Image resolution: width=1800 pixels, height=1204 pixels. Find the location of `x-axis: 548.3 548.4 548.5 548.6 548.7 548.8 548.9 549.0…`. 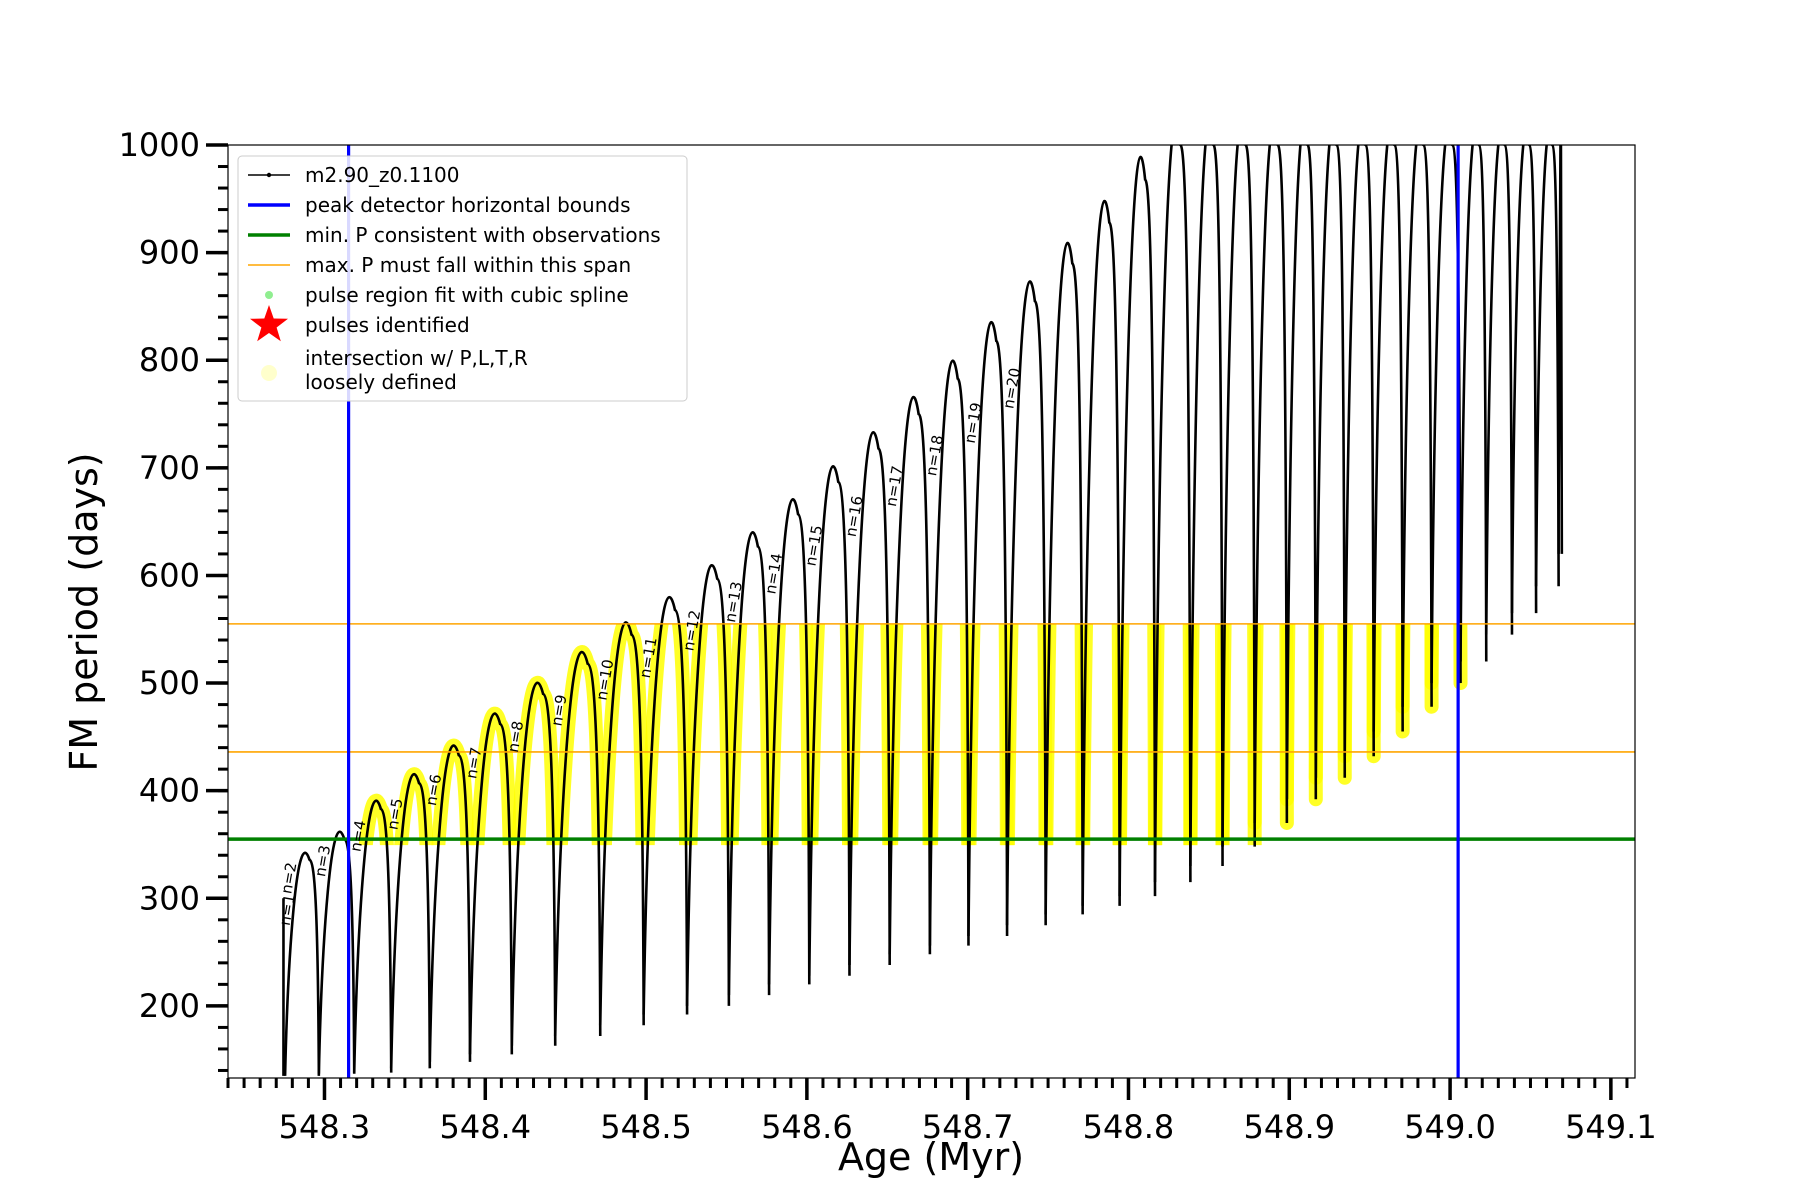

x-axis: 548.3 548.4 548.5 548.6 548.7 548.8 548.9 549.0… is located at coordinates (941, 1112).